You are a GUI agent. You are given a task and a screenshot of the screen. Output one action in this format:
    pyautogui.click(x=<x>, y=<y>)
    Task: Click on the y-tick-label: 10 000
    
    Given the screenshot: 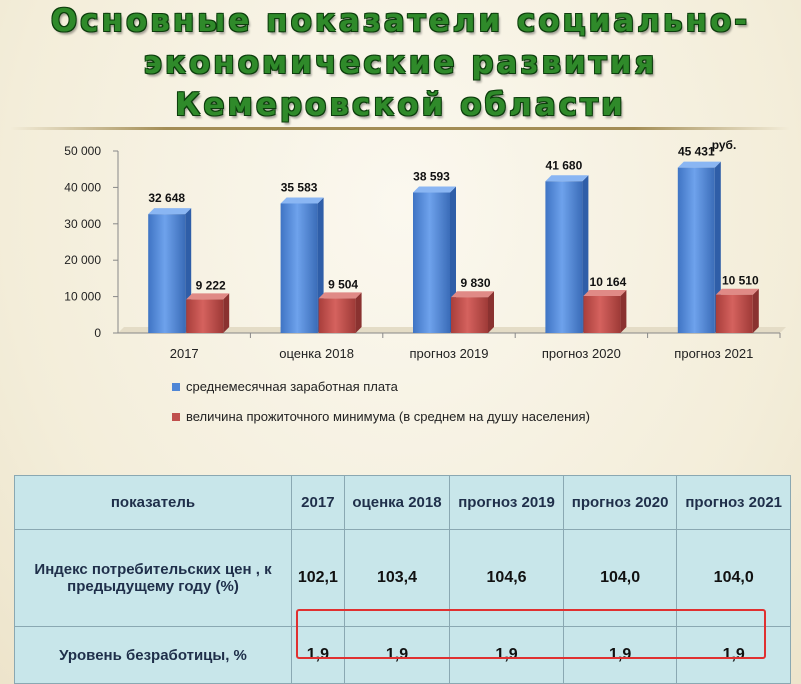 What is the action you would take?
    pyautogui.click(x=82, y=297)
    